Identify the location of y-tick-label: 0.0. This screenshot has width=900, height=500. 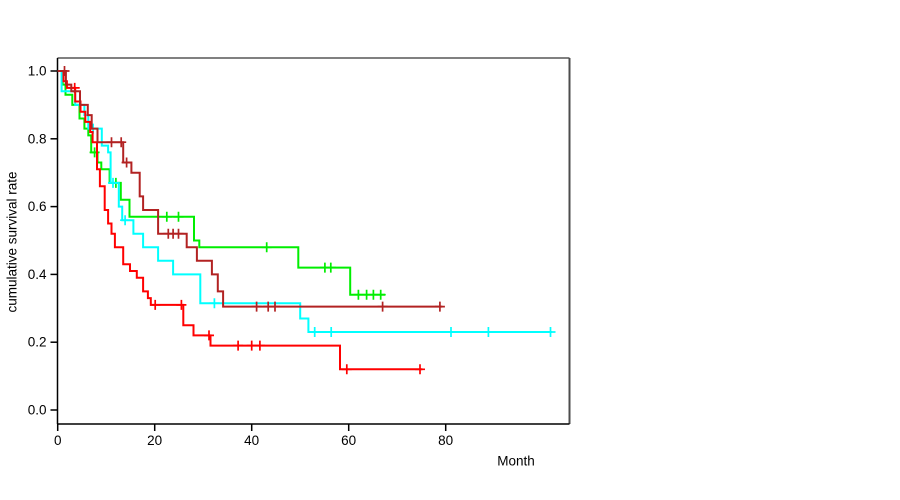
(37, 410).